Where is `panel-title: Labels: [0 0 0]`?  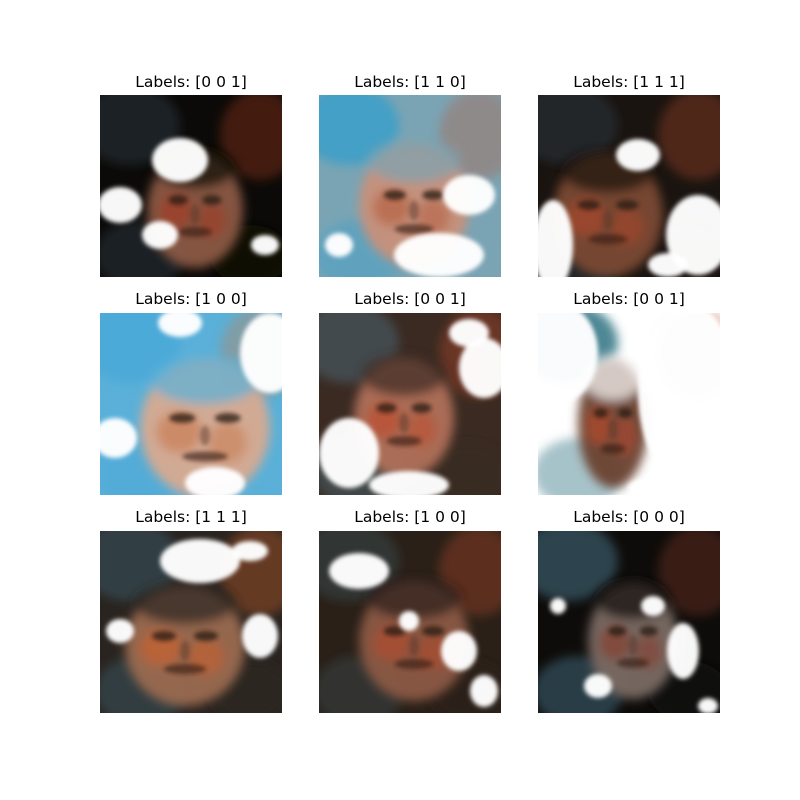
panel-title: Labels: [0 0 0] is located at coordinates (629, 517).